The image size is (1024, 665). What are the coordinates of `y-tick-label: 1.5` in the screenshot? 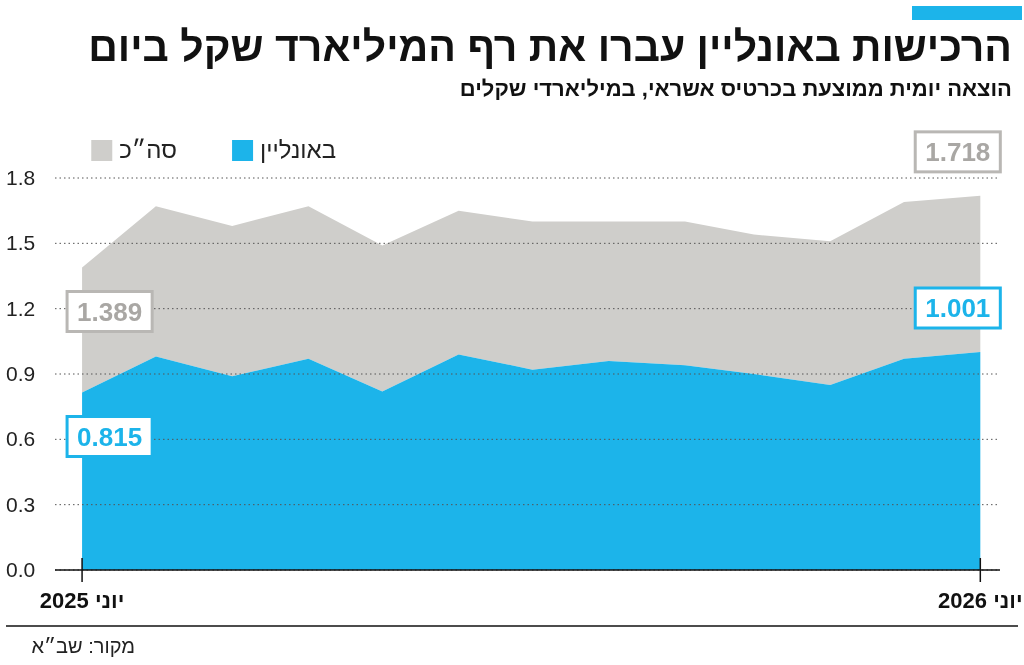 It's located at (21, 243).